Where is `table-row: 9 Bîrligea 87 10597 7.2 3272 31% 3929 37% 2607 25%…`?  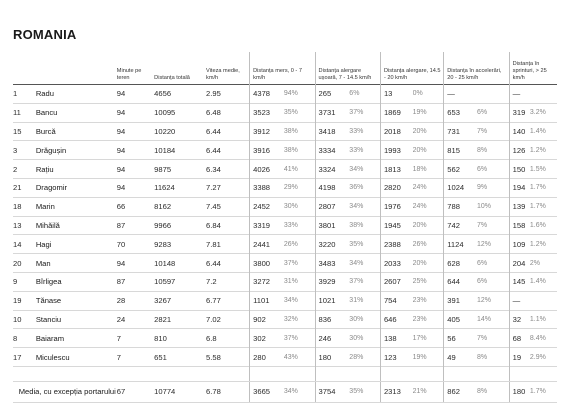 table-row: 9 Bîrligea 87 10597 7.2 3272 31% 3929 37% 2607 25%… is located at coordinates (285, 281).